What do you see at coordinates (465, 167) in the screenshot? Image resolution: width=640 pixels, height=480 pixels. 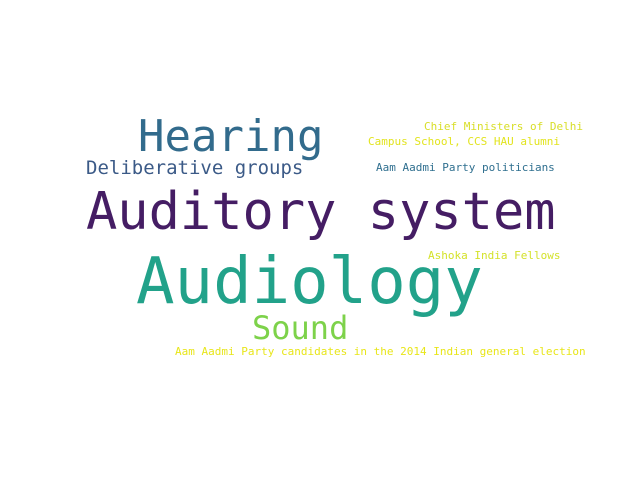 I see `word-aap-politicians: Aam Aadmi Party politicians` at bounding box center [465, 167].